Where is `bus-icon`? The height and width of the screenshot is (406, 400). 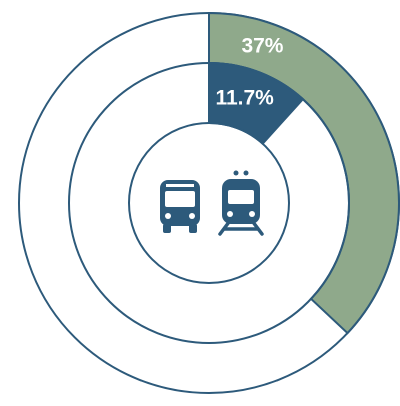
bus-icon is located at coordinates (180, 206).